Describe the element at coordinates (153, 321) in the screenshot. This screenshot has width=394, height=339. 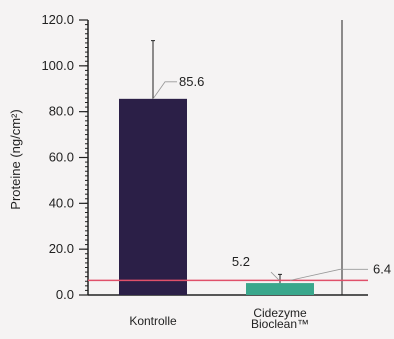
I see `x-tick-label: Kontrolle` at that location.